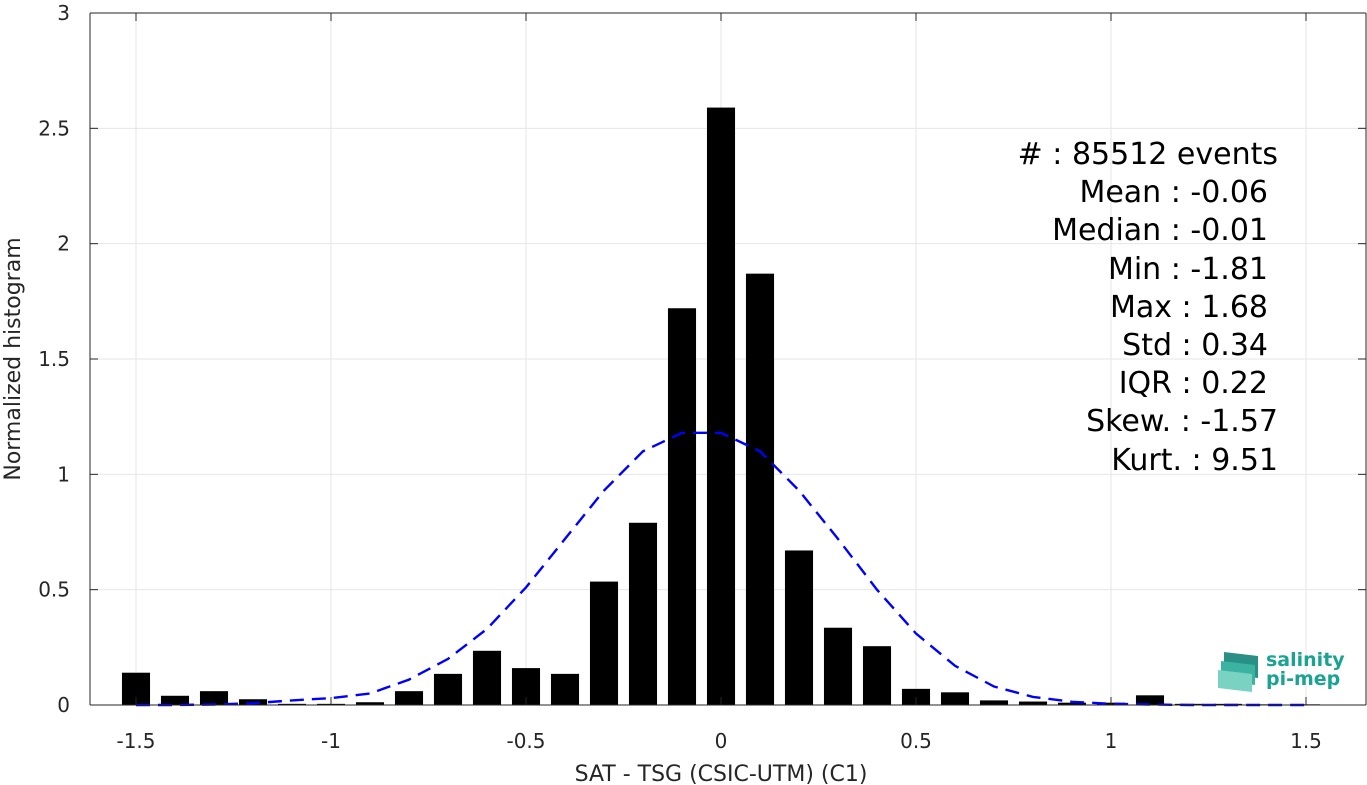 The height and width of the screenshot is (785, 1367). Describe the element at coordinates (54, 359) in the screenshot. I see `y-tick-label: 1.5` at that location.